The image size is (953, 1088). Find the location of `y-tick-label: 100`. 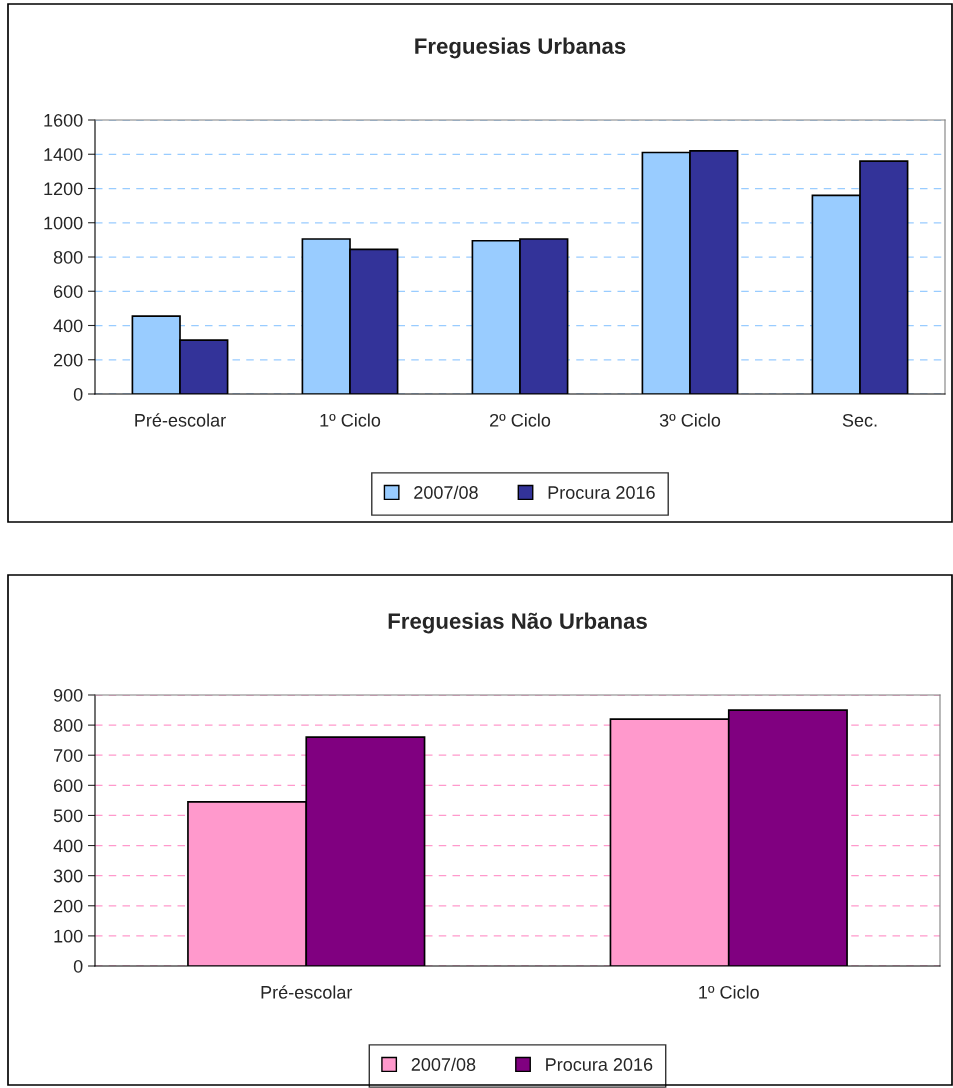

y-tick-label: 100 is located at coordinates (68, 936).